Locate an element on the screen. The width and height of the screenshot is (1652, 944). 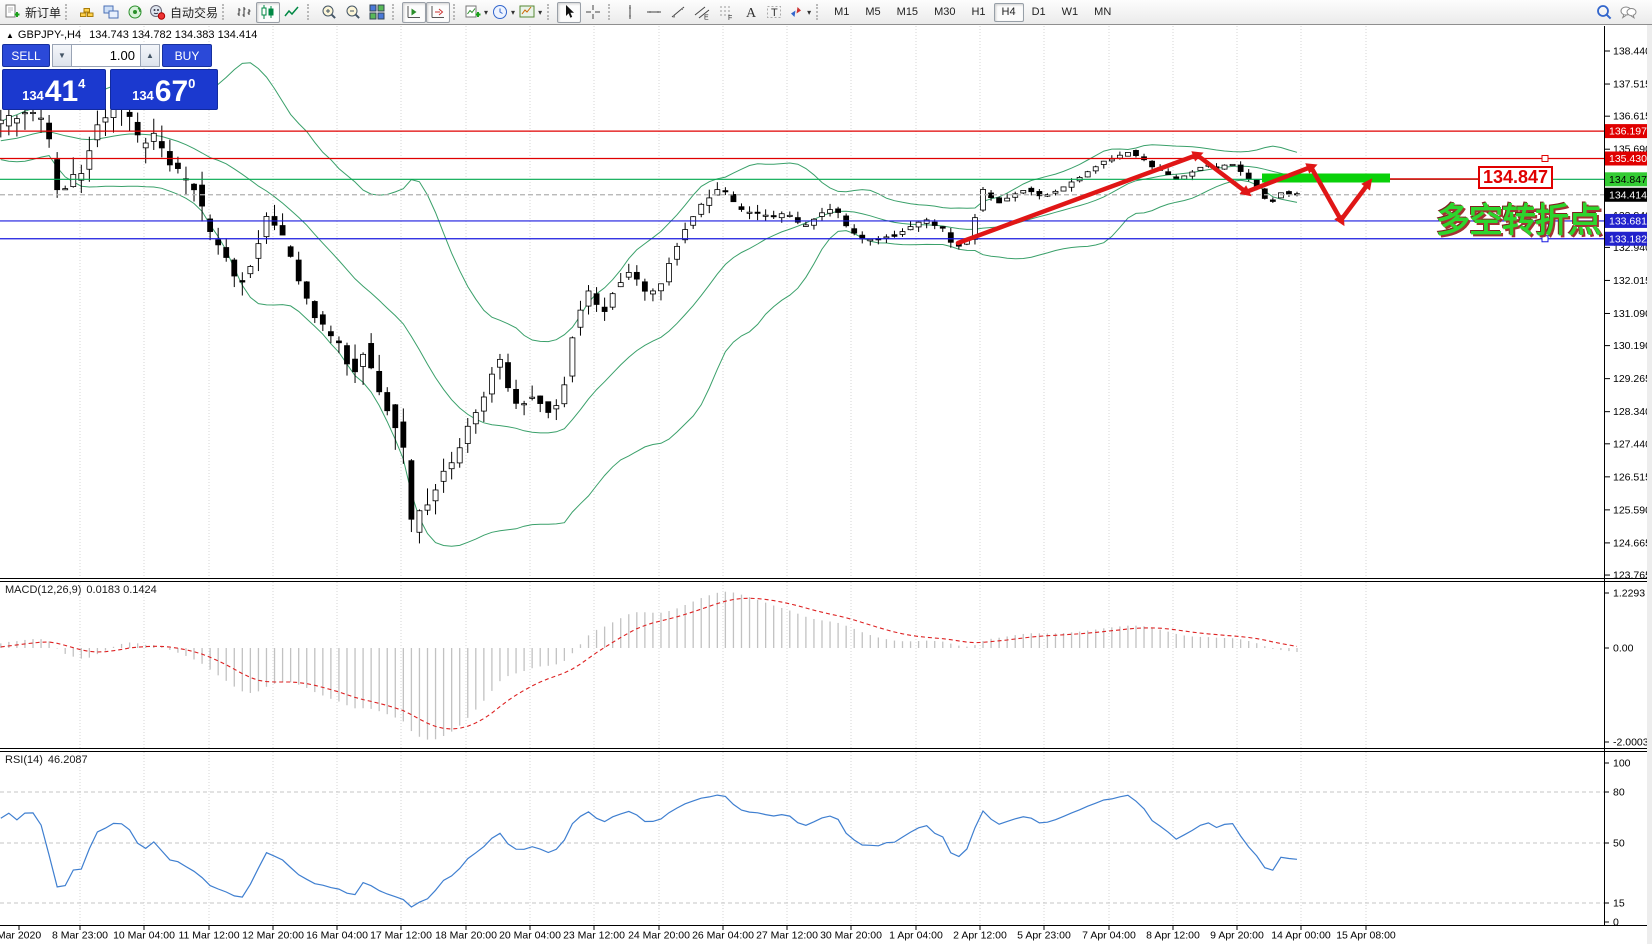
svg-text: 80 is located at coordinates (1619, 793).